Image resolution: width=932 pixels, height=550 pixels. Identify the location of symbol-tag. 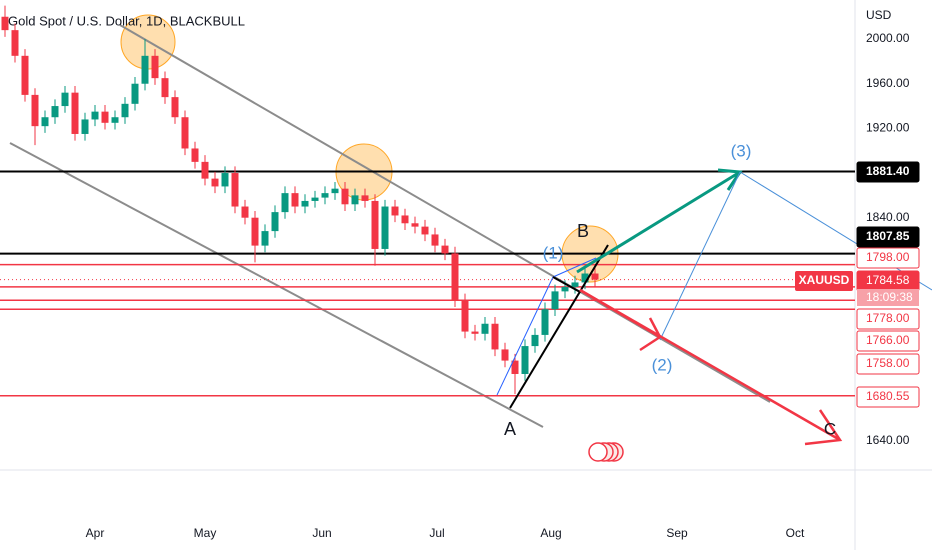
(824, 281).